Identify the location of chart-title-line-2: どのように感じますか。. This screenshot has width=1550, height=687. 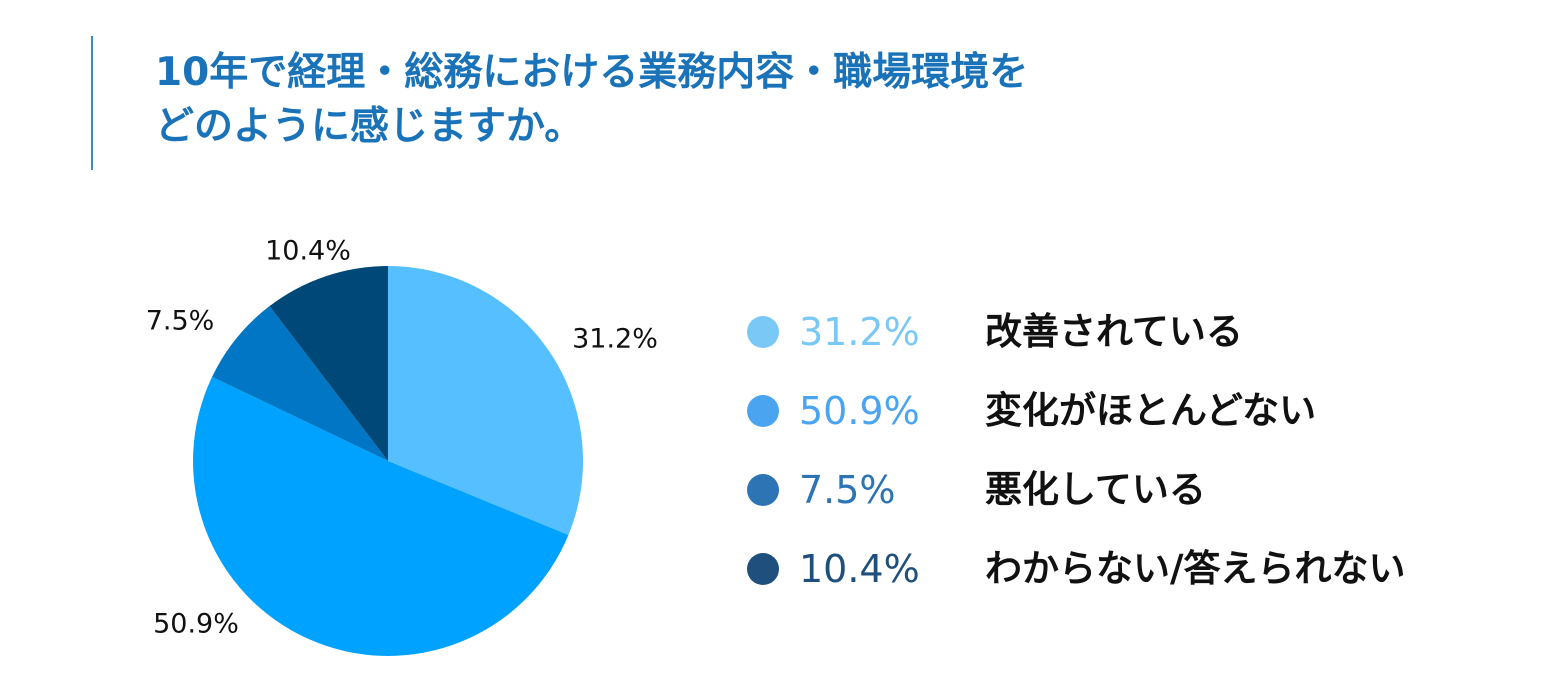
(369, 126).